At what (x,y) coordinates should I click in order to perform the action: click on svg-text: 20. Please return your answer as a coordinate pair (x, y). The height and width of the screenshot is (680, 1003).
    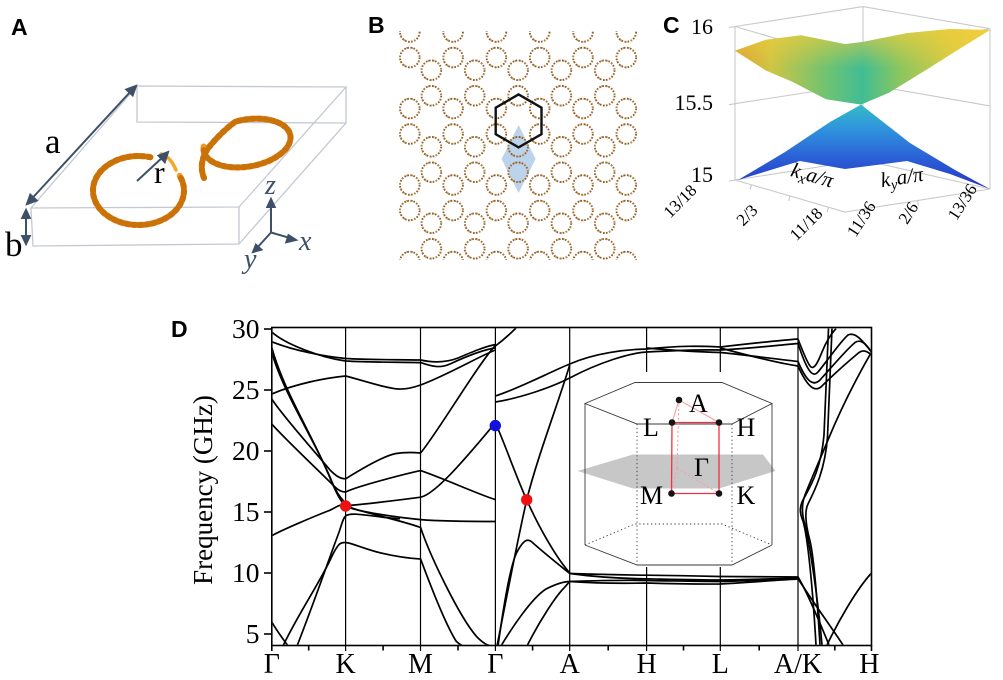
    Looking at the image, I should click on (246, 450).